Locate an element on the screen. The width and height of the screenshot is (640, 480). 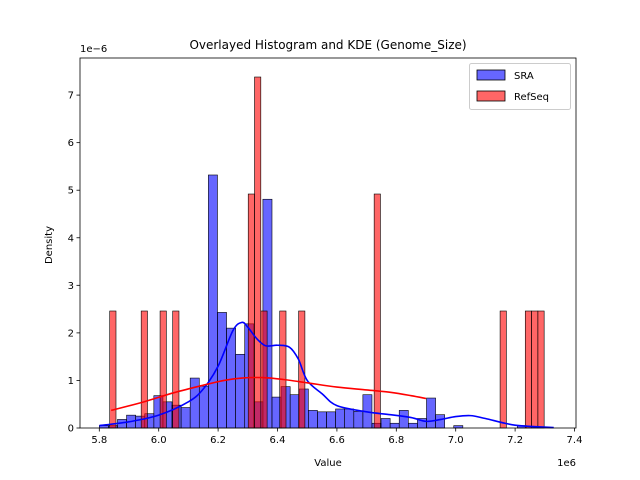
y-axis-ticks: 0 1 2 3 4 5 6 7 is located at coordinates (74, 263).